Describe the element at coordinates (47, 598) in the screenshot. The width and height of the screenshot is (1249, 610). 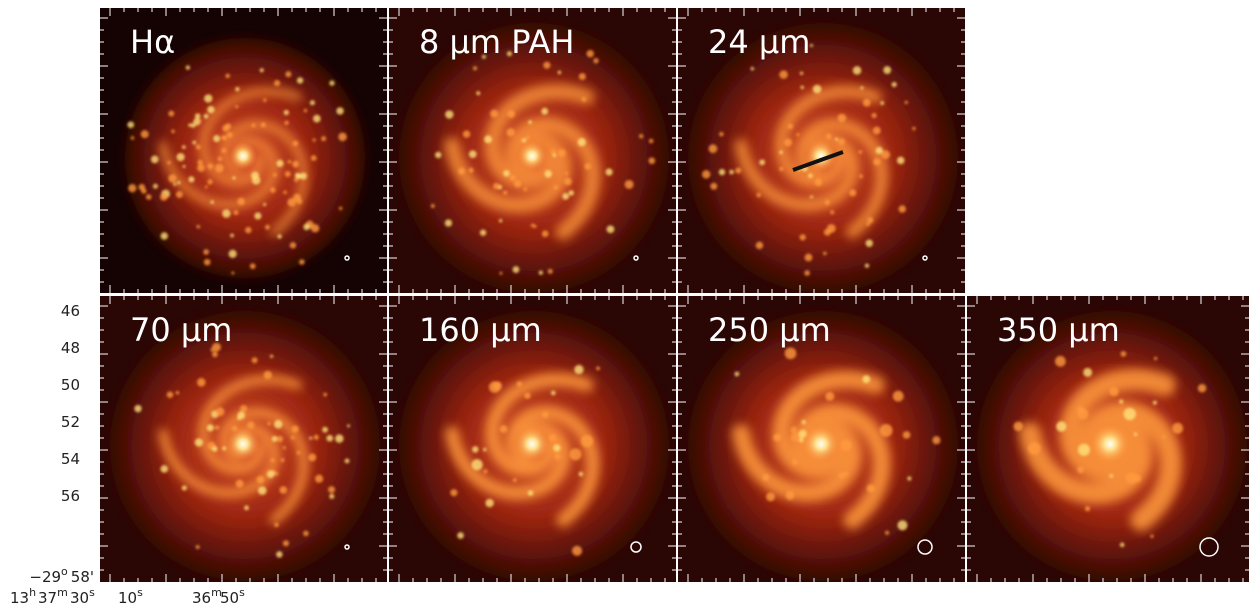
I see `x-label-base: 37` at that location.